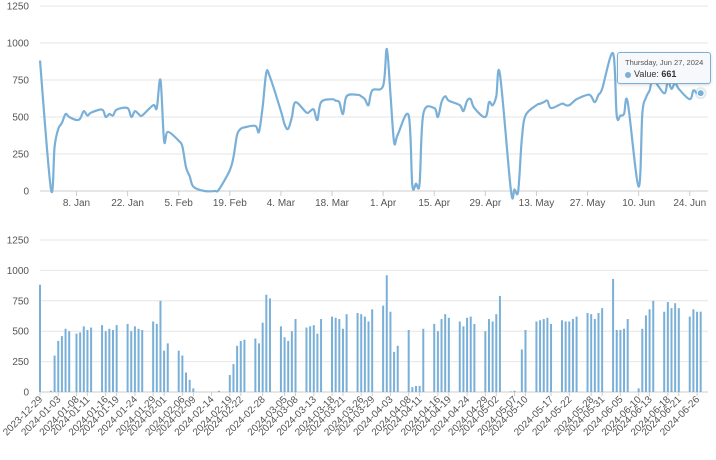 The width and height of the screenshot is (716, 460). Describe the element at coordinates (434, 203) in the screenshot. I see `line-chart-x-tick-label: 15. Apr` at that location.